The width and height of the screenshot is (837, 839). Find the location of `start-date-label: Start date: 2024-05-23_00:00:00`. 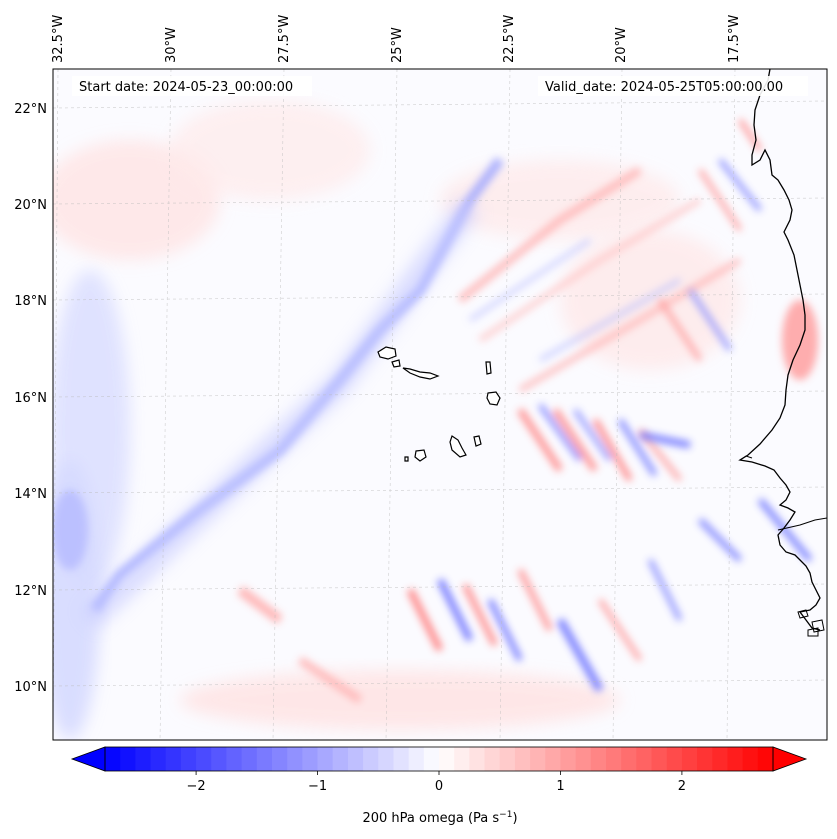

start-date-label: Start date: 2024-05-23_00:00:00 is located at coordinates (186, 87).